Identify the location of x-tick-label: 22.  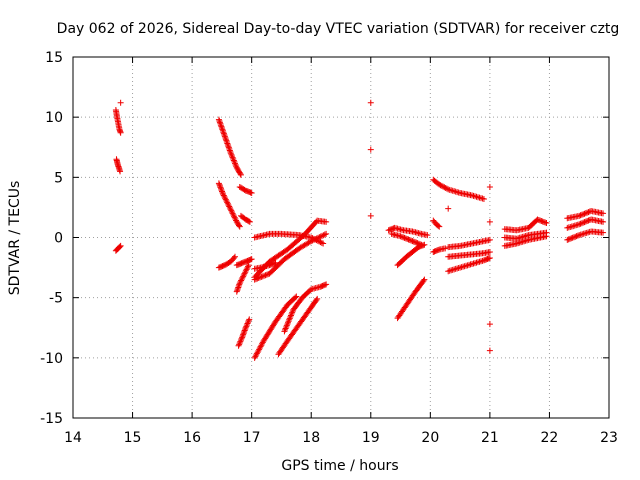
(550, 438).